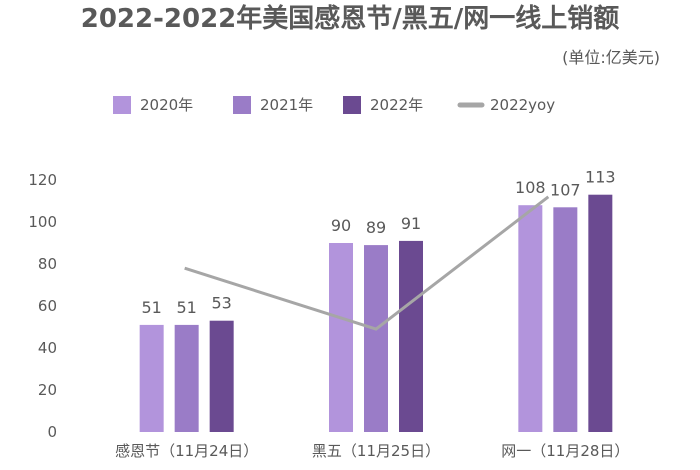 Image resolution: width=700 pixels, height=470 pixels. Describe the element at coordinates (530, 318) in the screenshot. I see `bar-2020年-2` at that location.